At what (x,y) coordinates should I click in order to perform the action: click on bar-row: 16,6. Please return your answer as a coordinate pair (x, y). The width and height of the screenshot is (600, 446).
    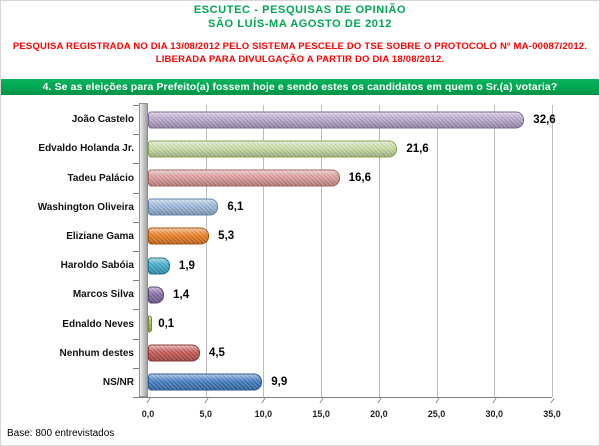
    Looking at the image, I should click on (350, 177).